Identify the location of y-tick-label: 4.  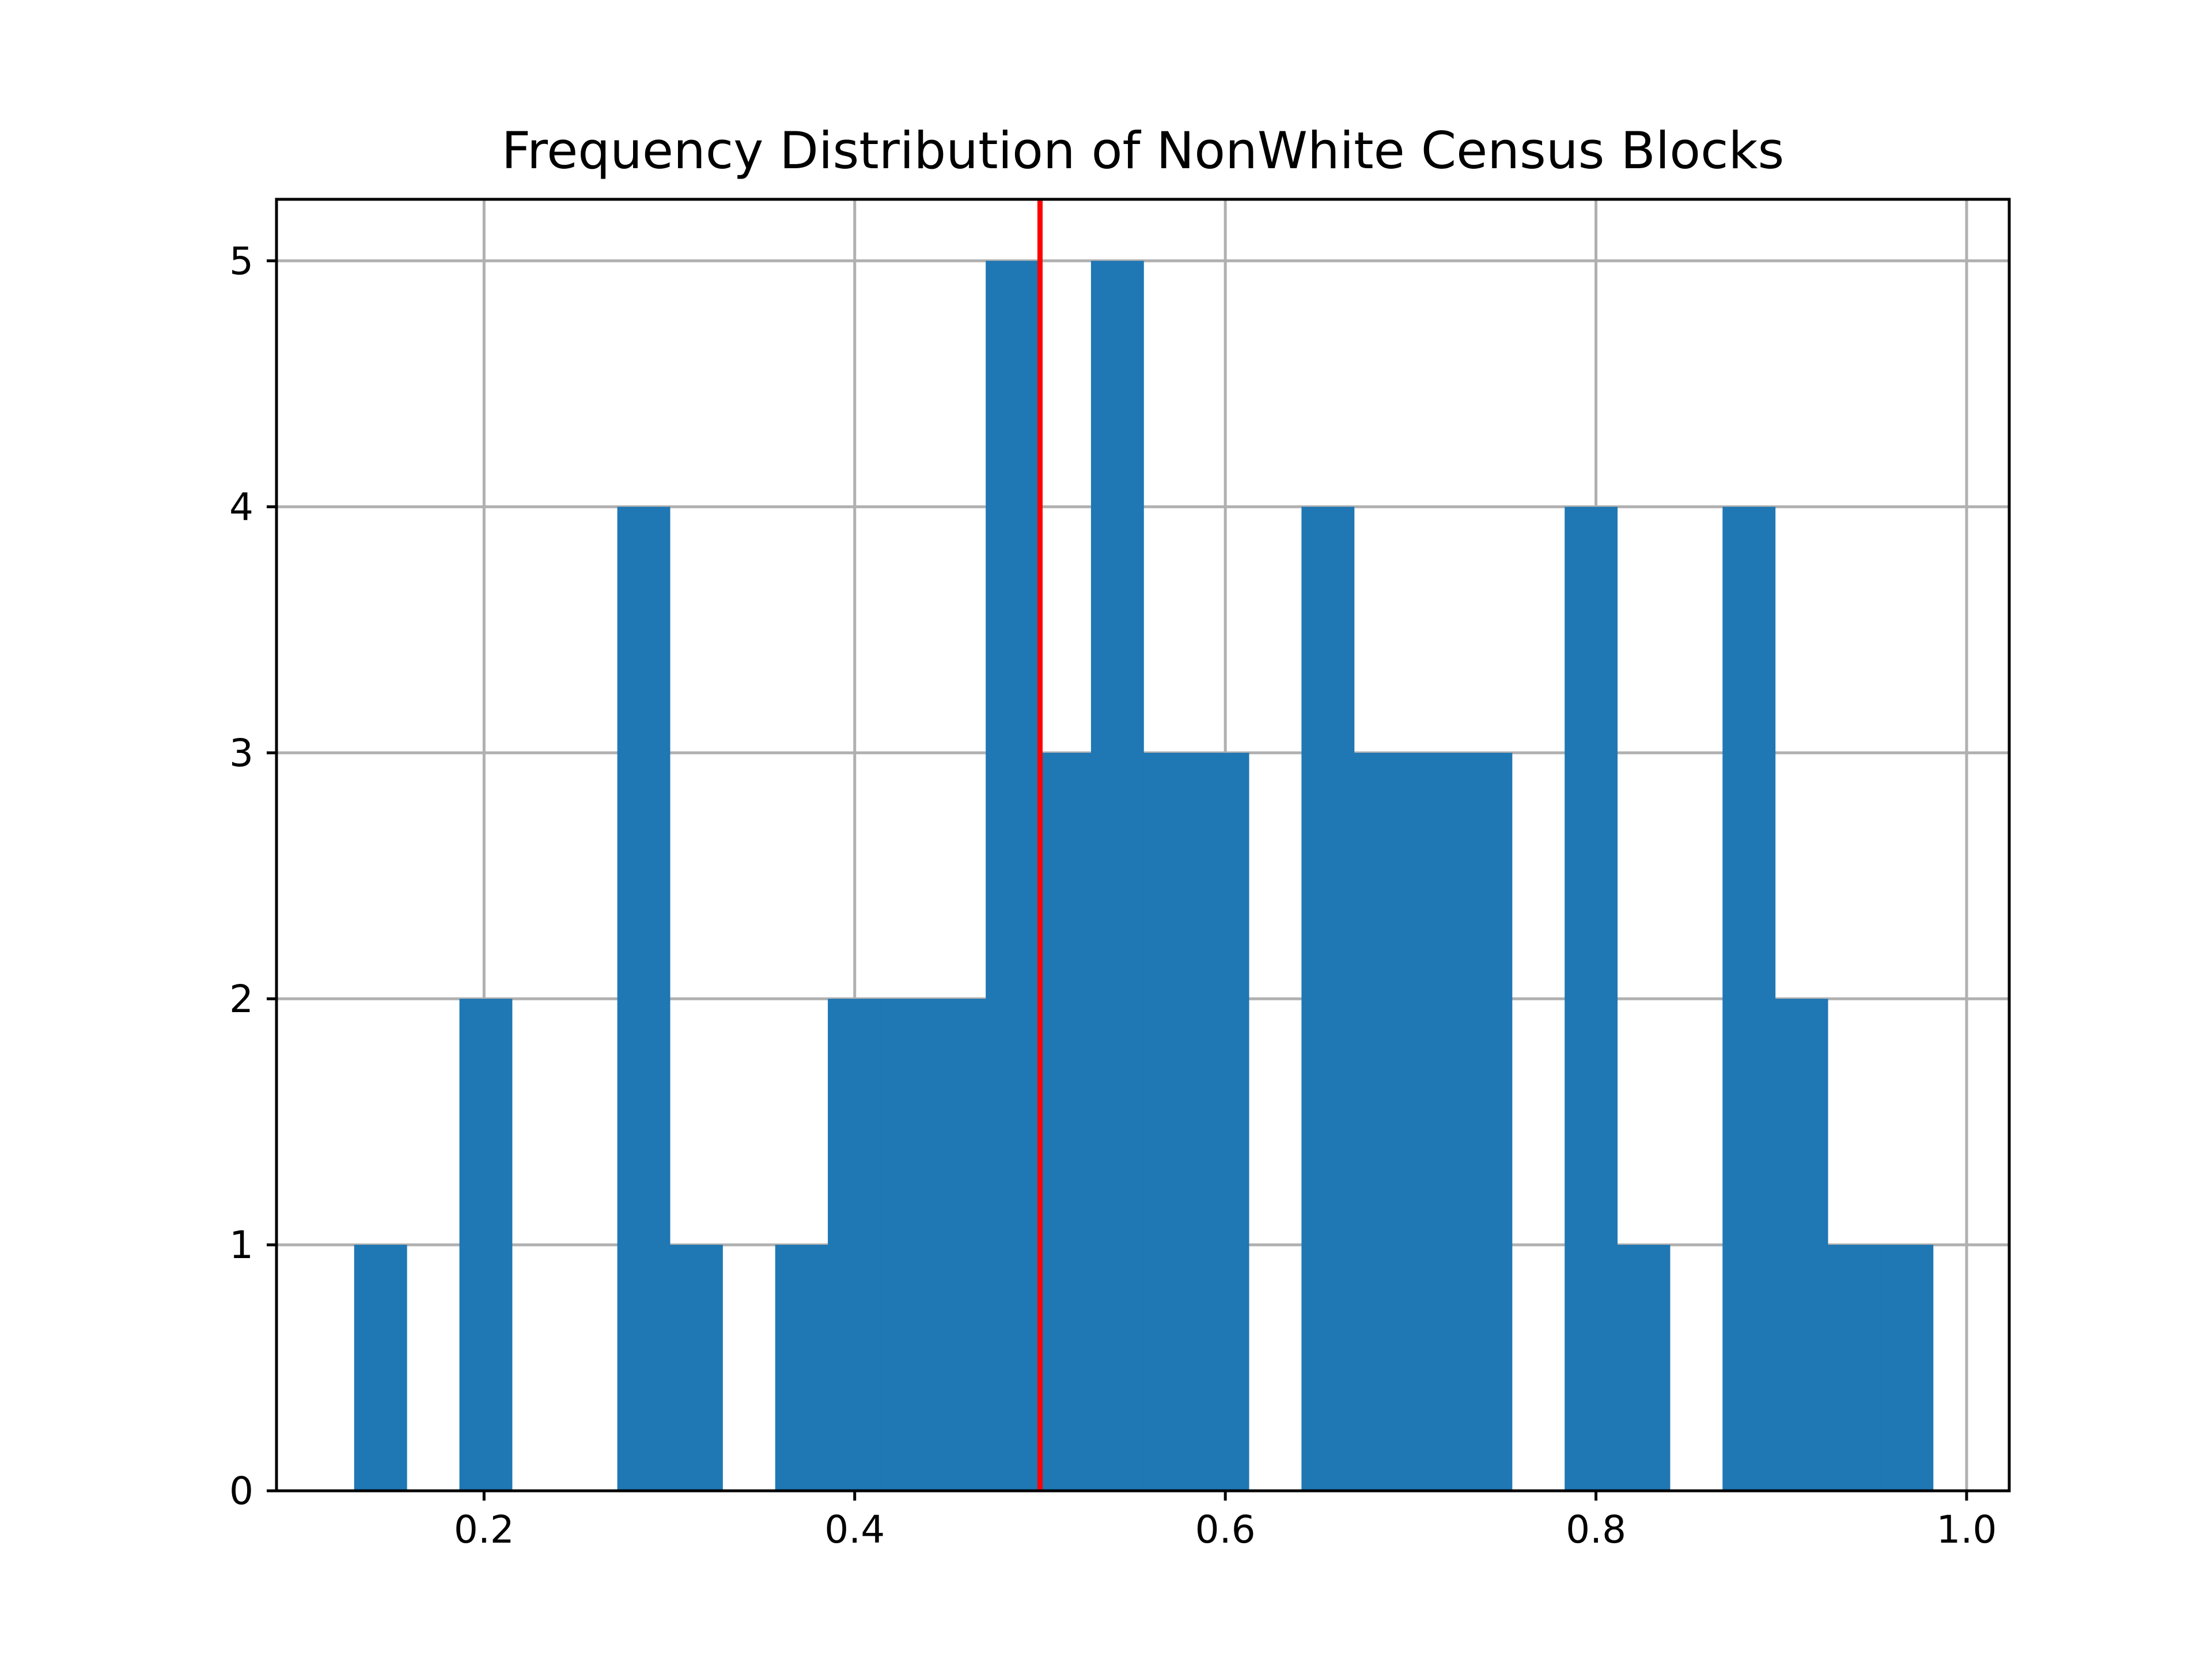
(241, 507).